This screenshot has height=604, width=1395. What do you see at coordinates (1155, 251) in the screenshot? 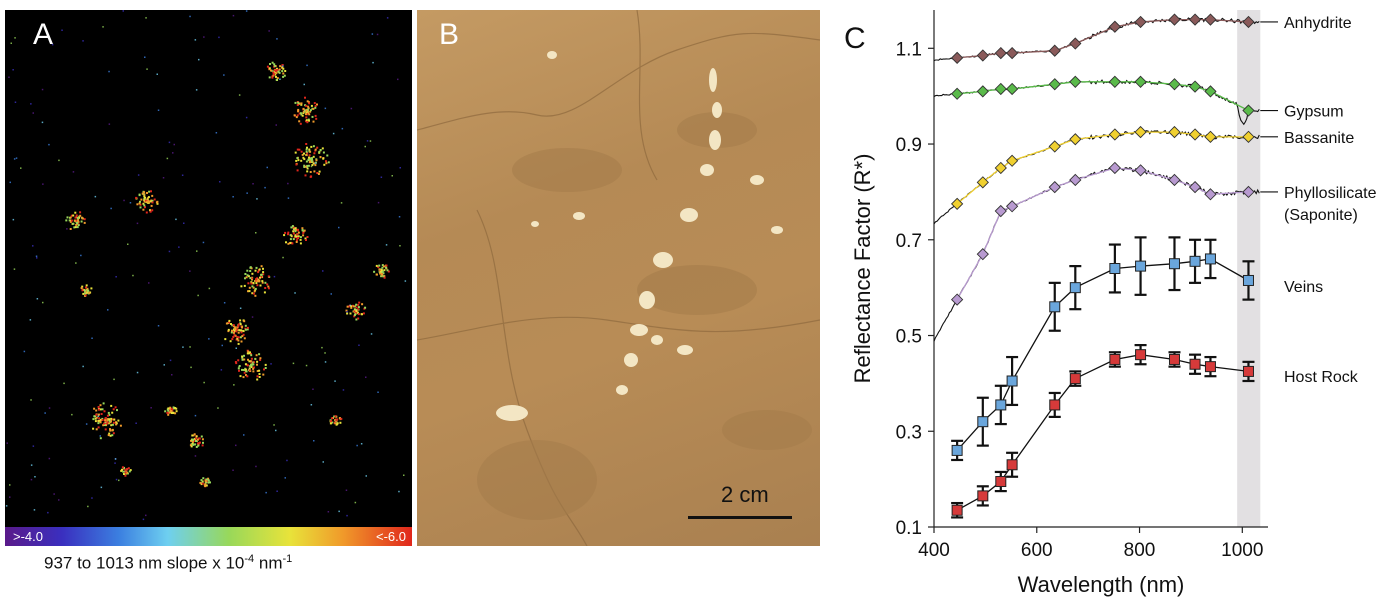
I see `series-3: Phyllosilicate (Saponite)` at bounding box center [1155, 251].